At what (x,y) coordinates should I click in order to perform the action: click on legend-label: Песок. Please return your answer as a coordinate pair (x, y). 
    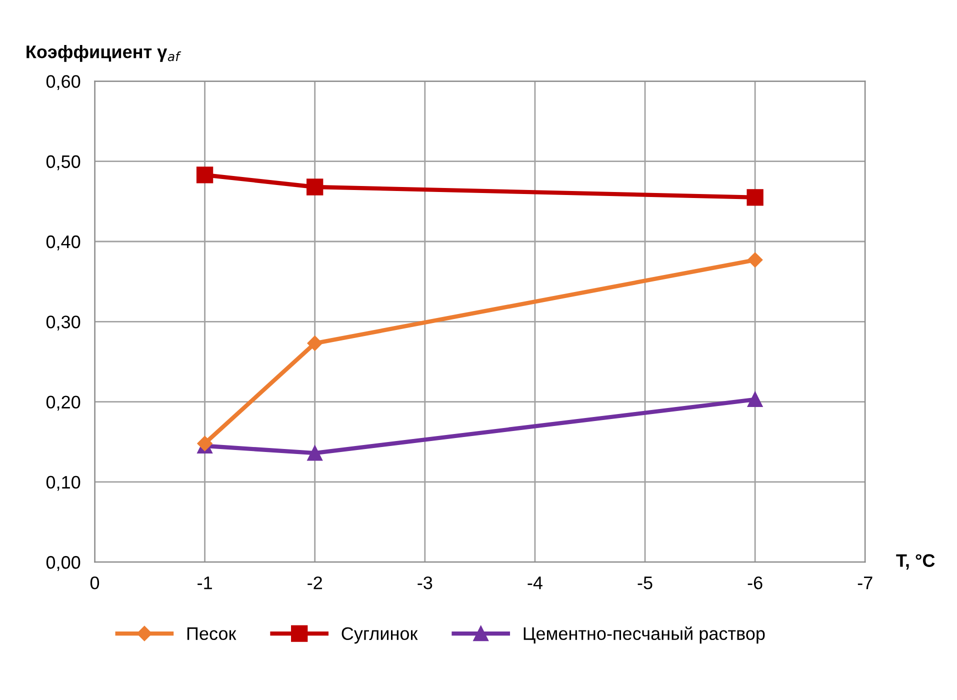
    Looking at the image, I should click on (211, 633).